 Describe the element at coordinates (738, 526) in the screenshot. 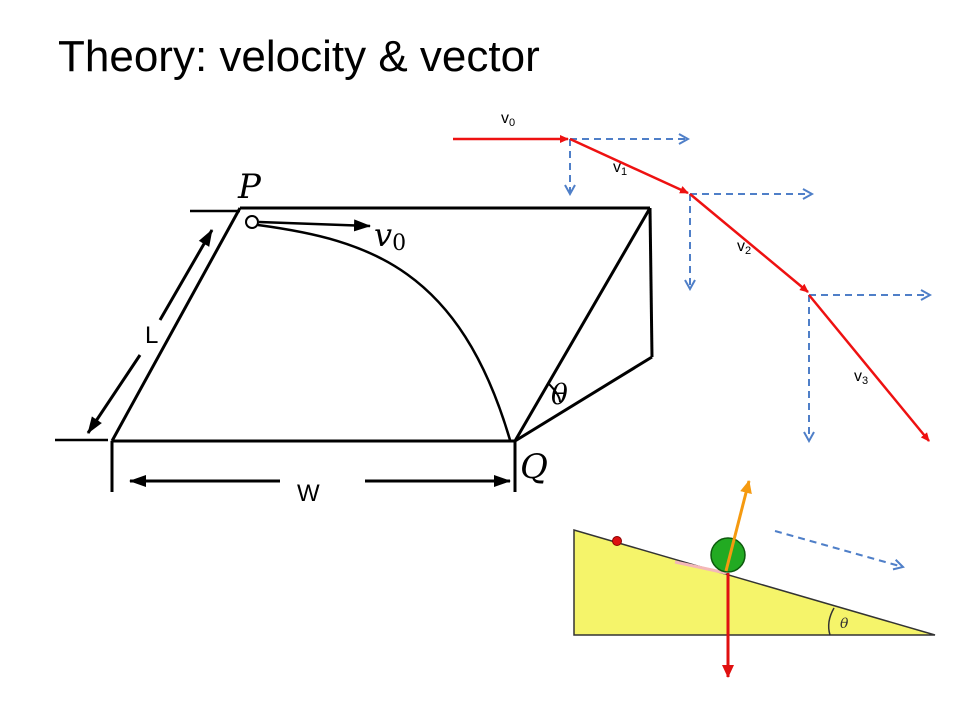

I see `normal-force-arrow` at that location.